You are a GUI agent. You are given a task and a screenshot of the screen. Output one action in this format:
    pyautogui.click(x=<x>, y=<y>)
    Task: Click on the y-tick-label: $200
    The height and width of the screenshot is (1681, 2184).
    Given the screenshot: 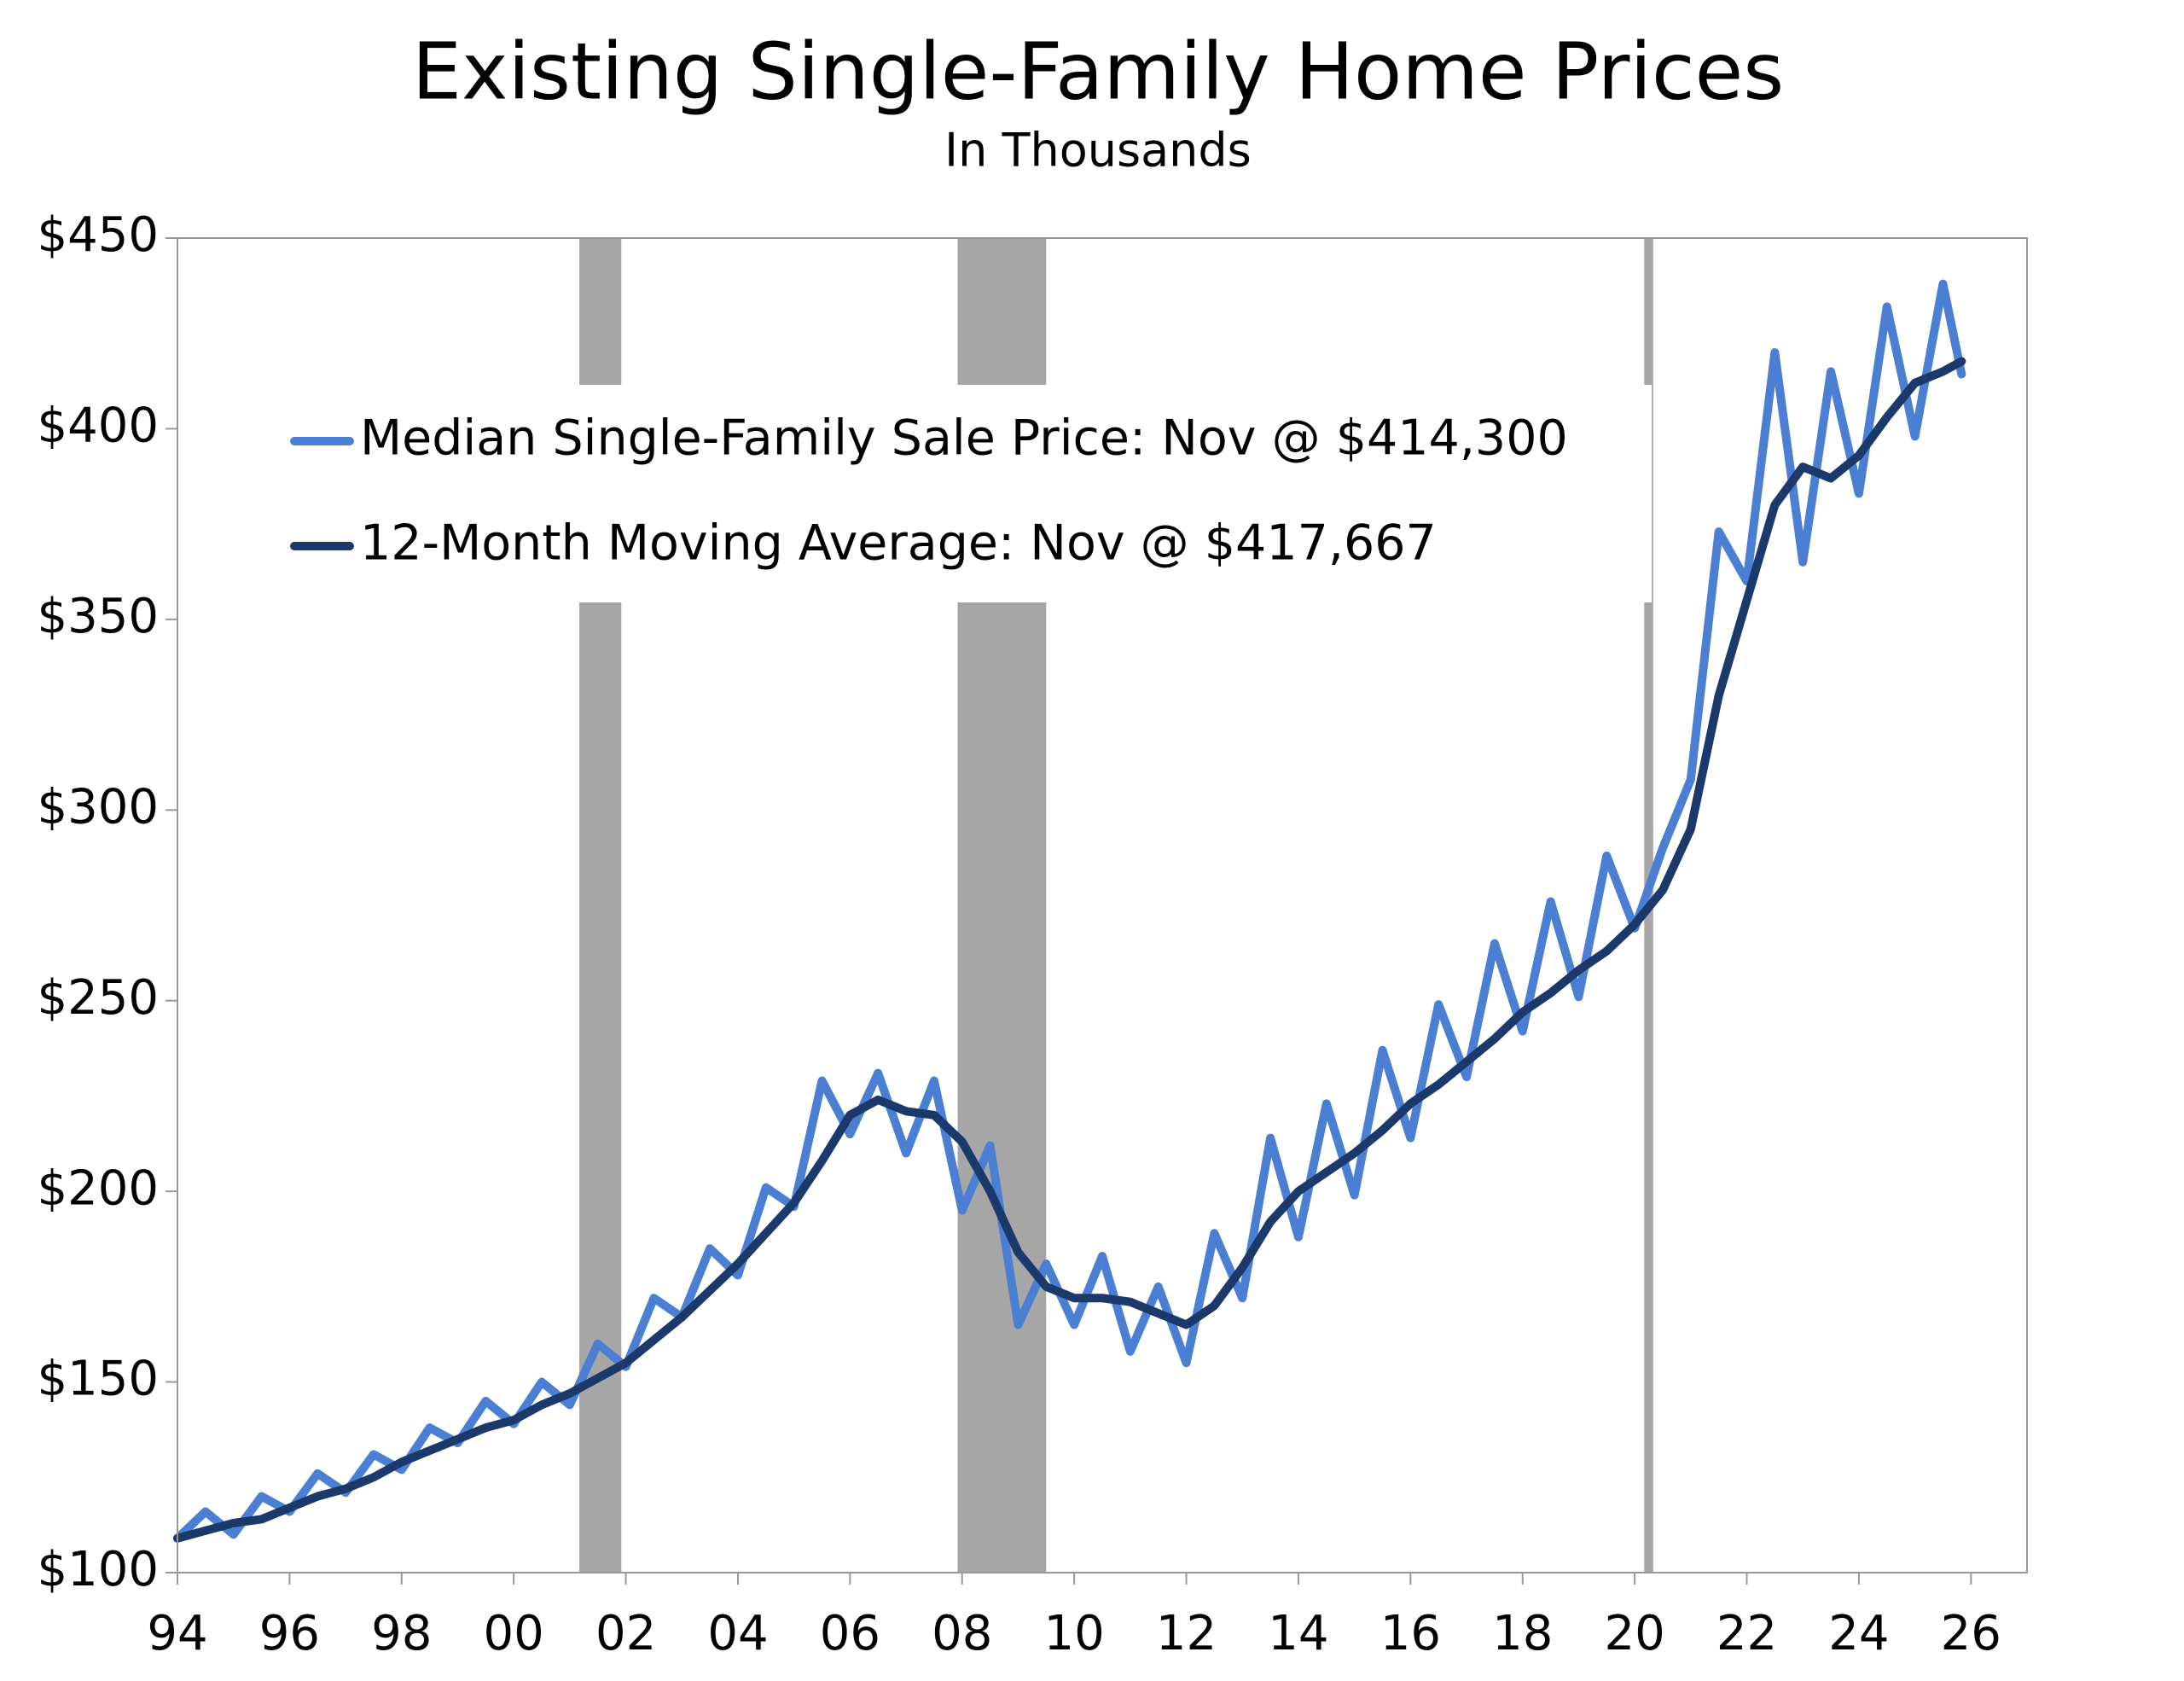 What is the action you would take?
    pyautogui.click(x=98, y=1188)
    